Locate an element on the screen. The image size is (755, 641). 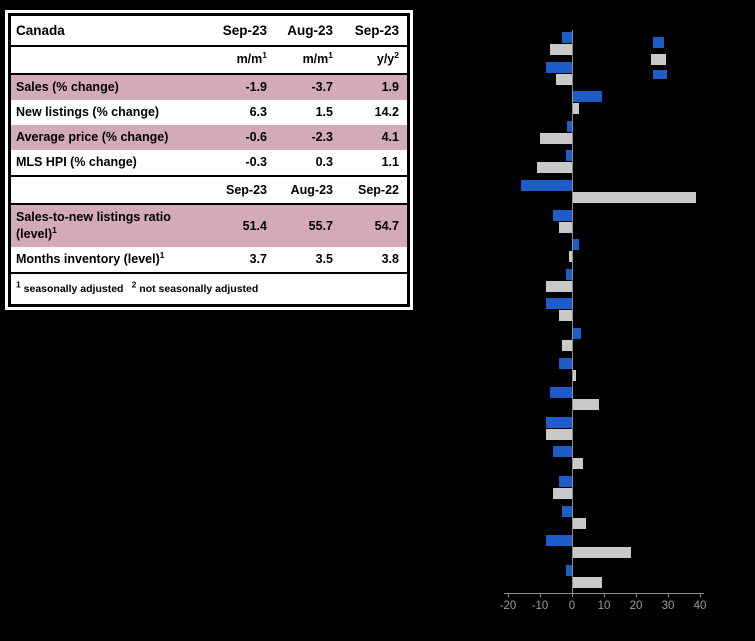
x-axis: -20 -10 0 10 20 30 40 is located at coordinates (621, 609).